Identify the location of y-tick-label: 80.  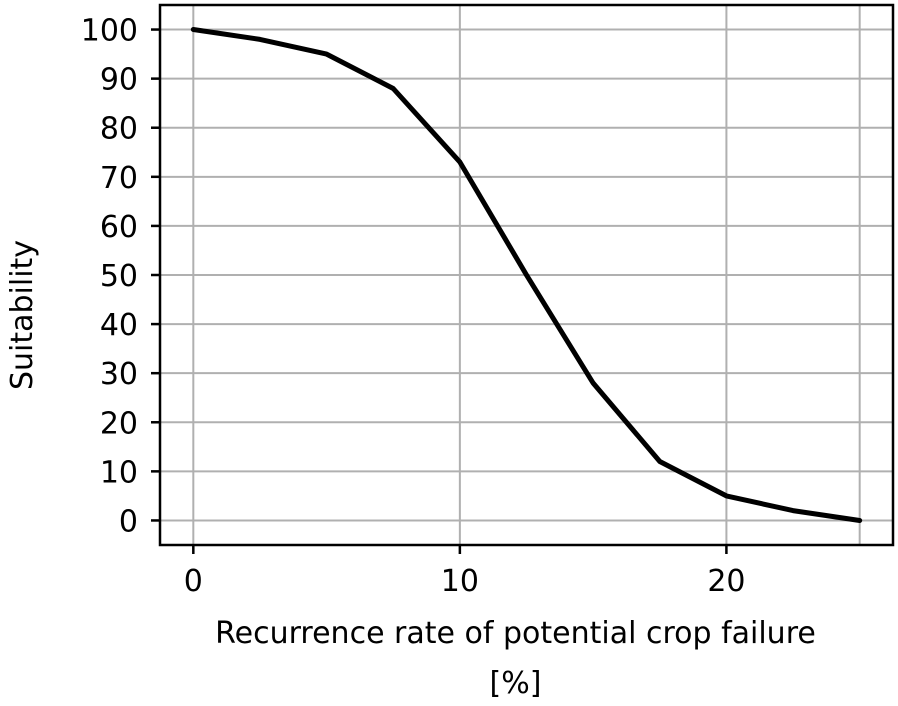
(119, 129).